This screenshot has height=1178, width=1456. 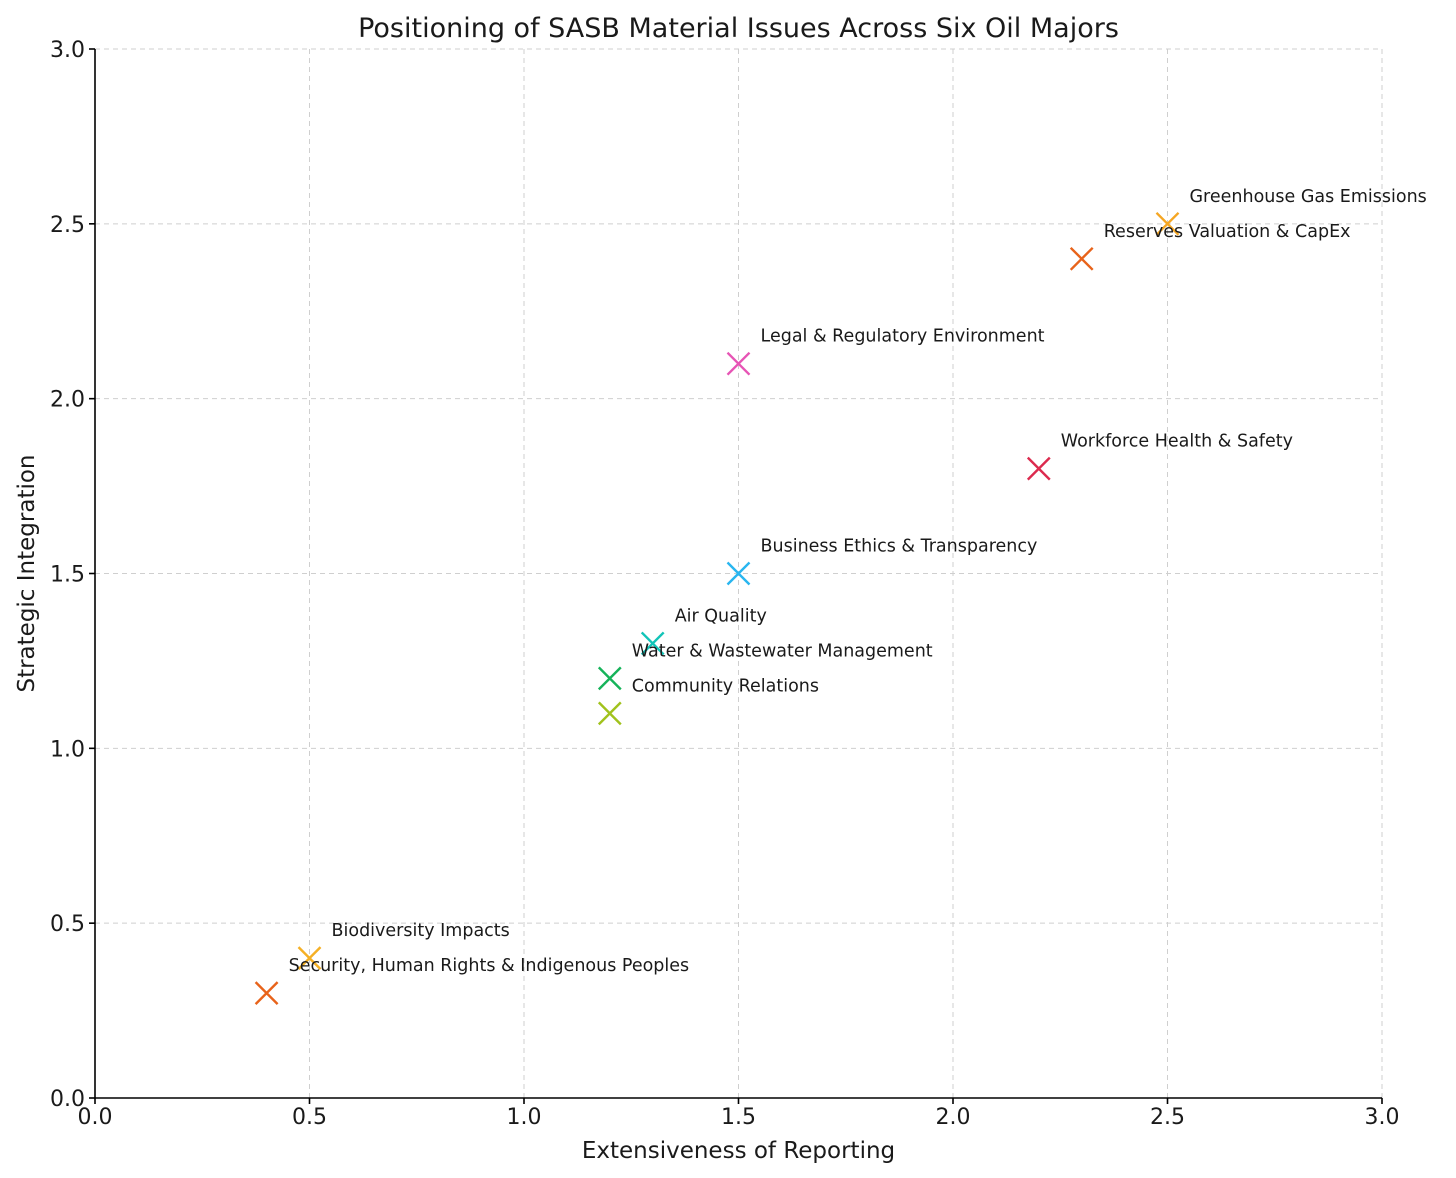 What do you see at coordinates (885, 351) in the screenshot?
I see `data-point-2: Legal & Regulatory Environment` at bounding box center [885, 351].